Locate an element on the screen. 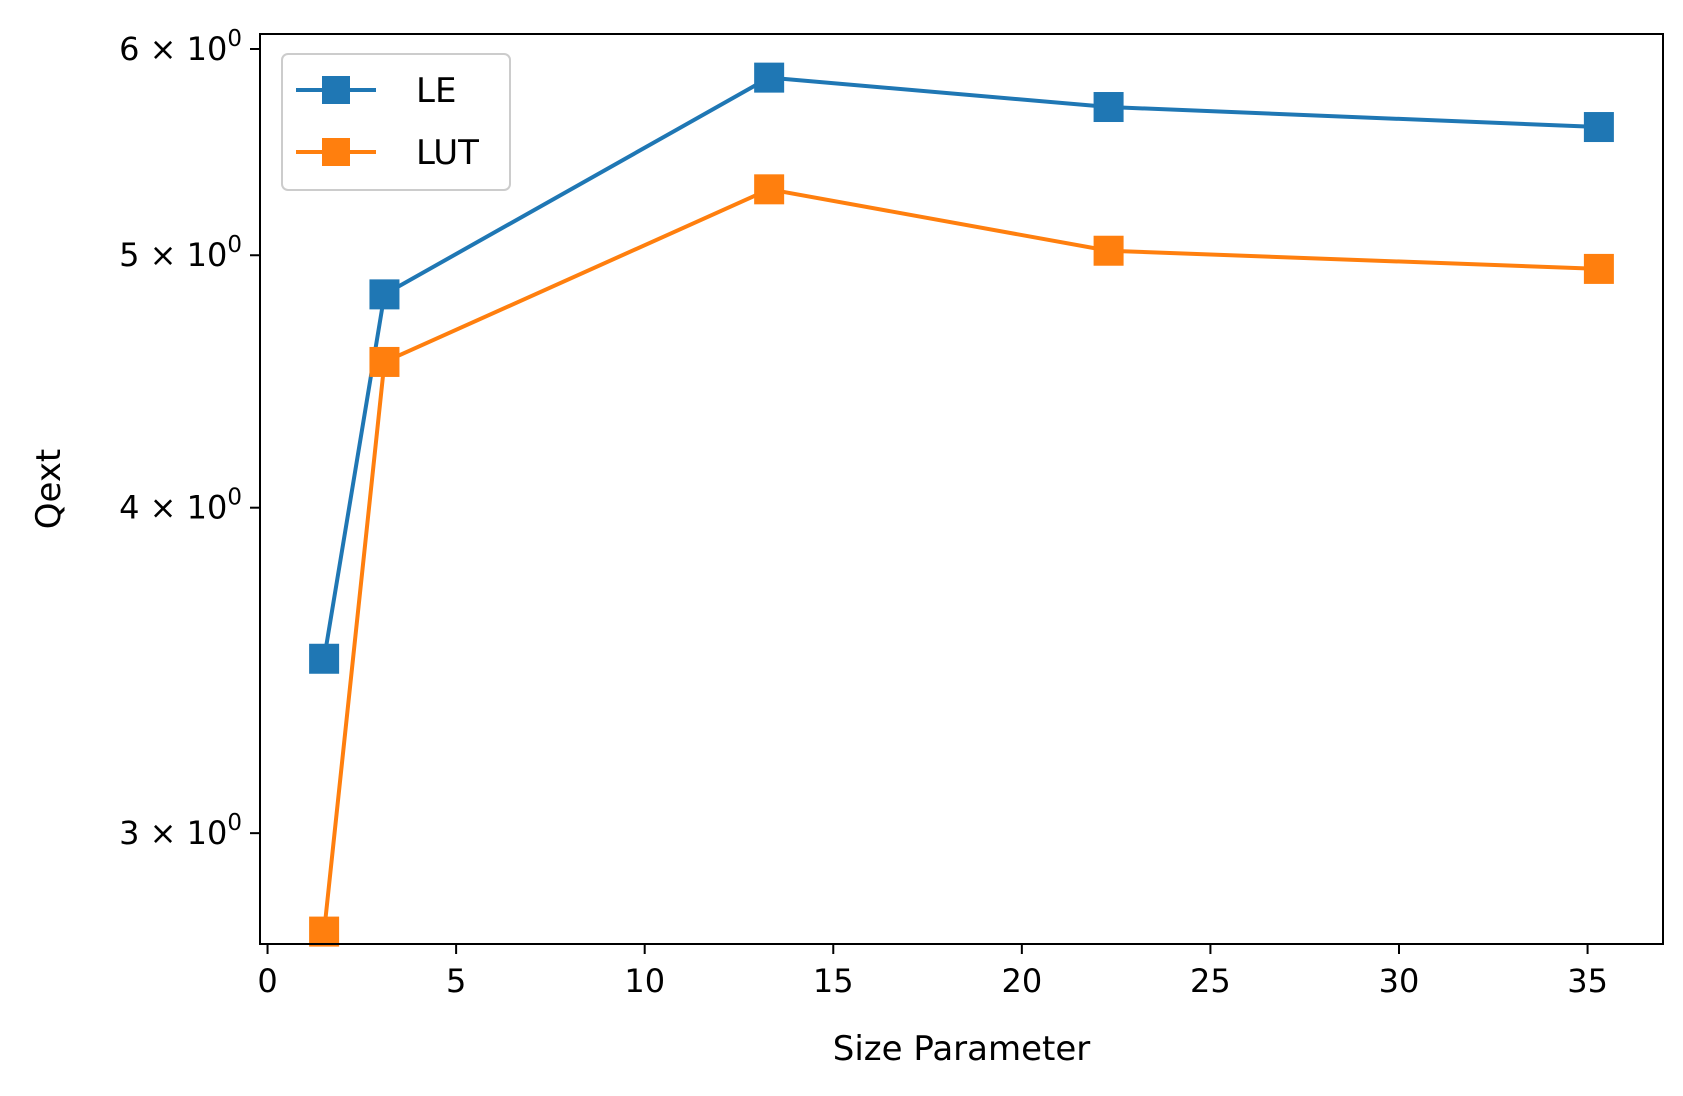  y-axis: 3 × 100 4 × 100 5 × 100 6 × 100 is located at coordinates (189, 439).